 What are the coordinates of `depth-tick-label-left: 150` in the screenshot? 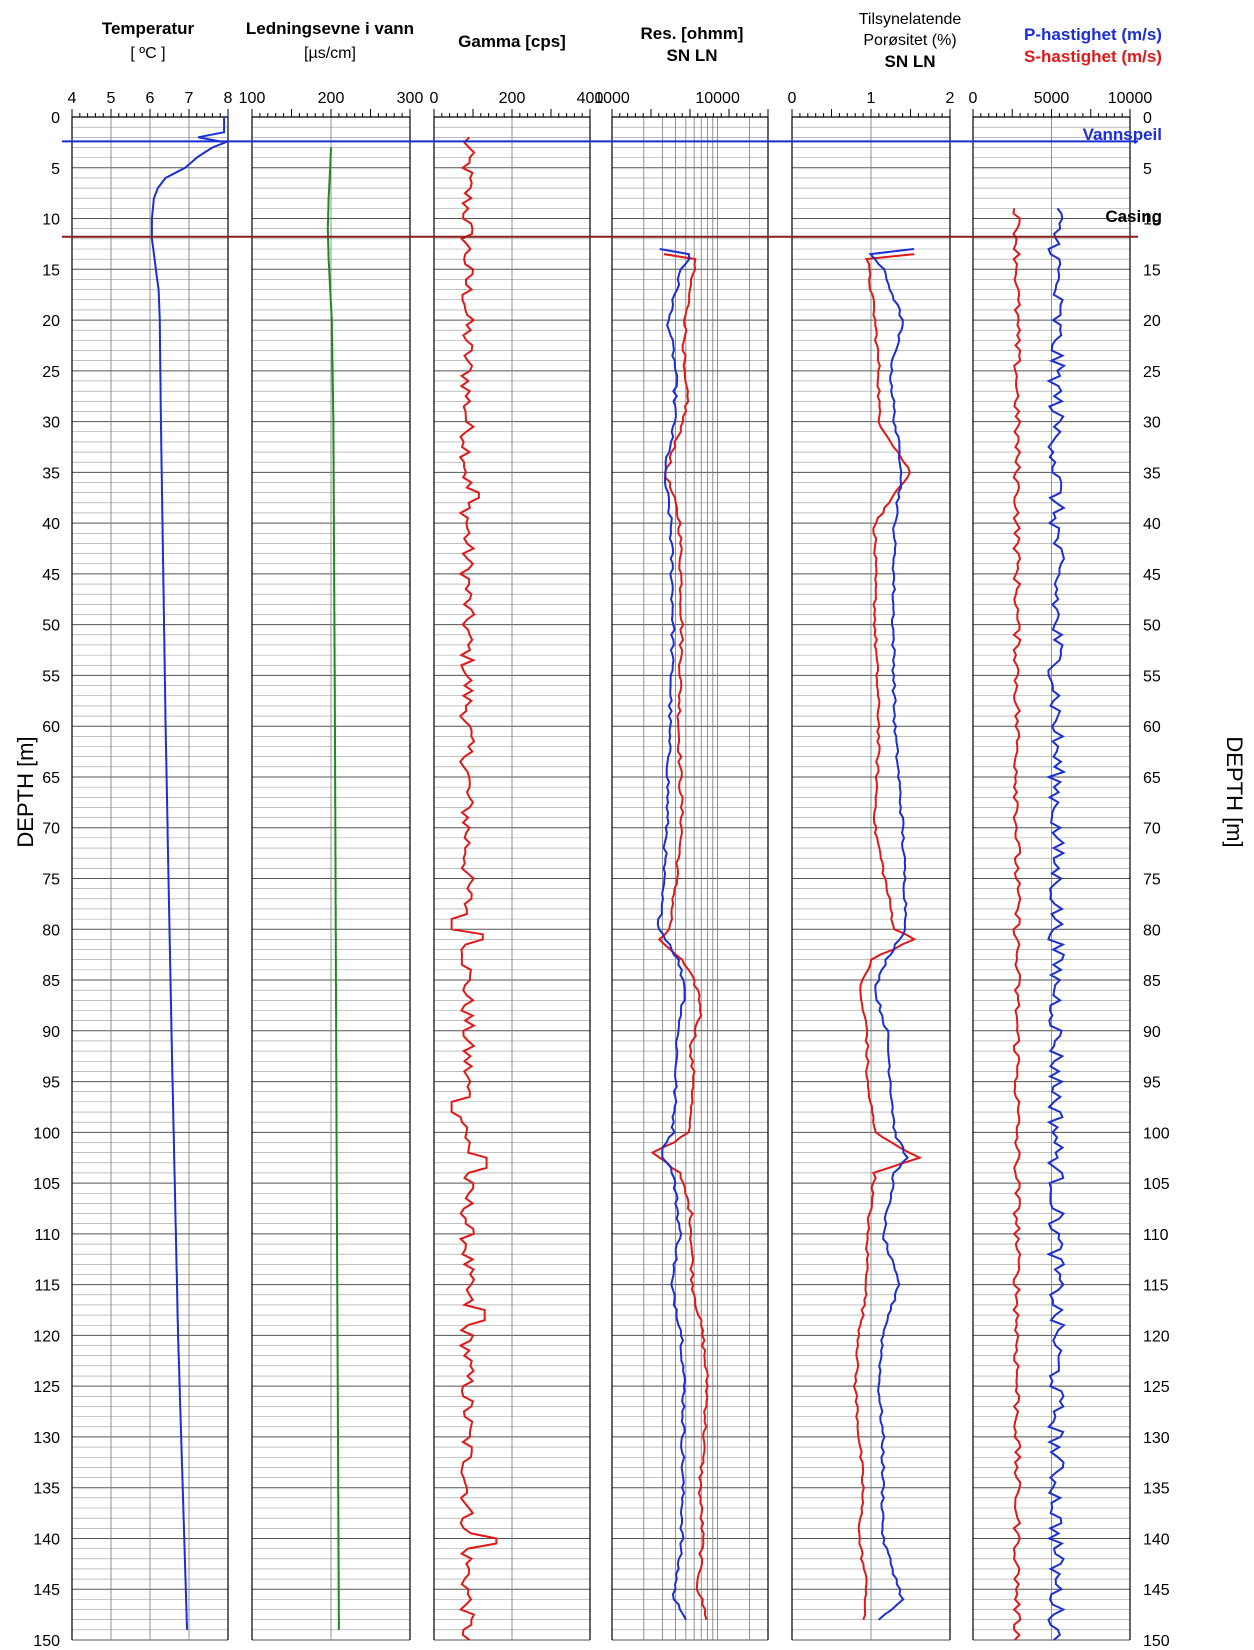 It's located at (46, 1641).